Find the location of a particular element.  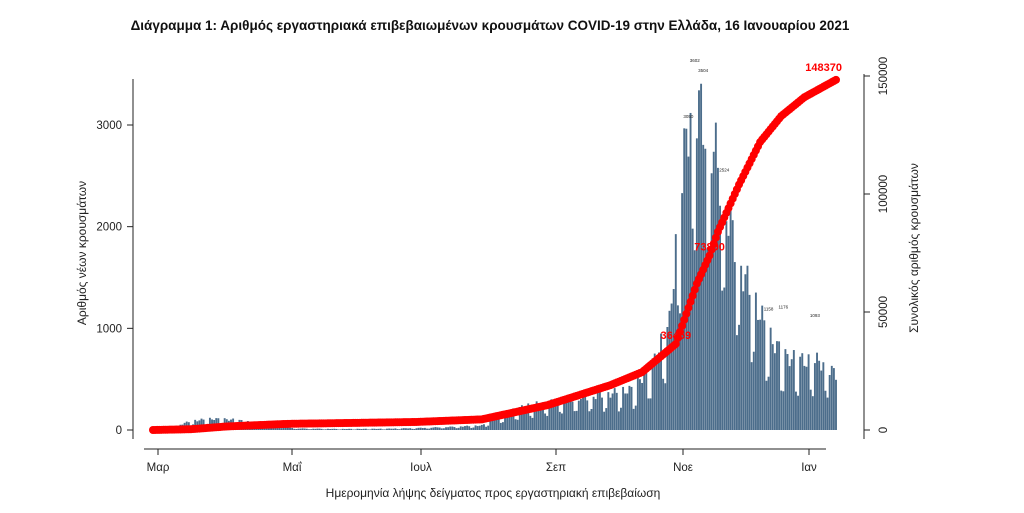

cumulative-annotation: 36459 is located at coordinates (675, 336).